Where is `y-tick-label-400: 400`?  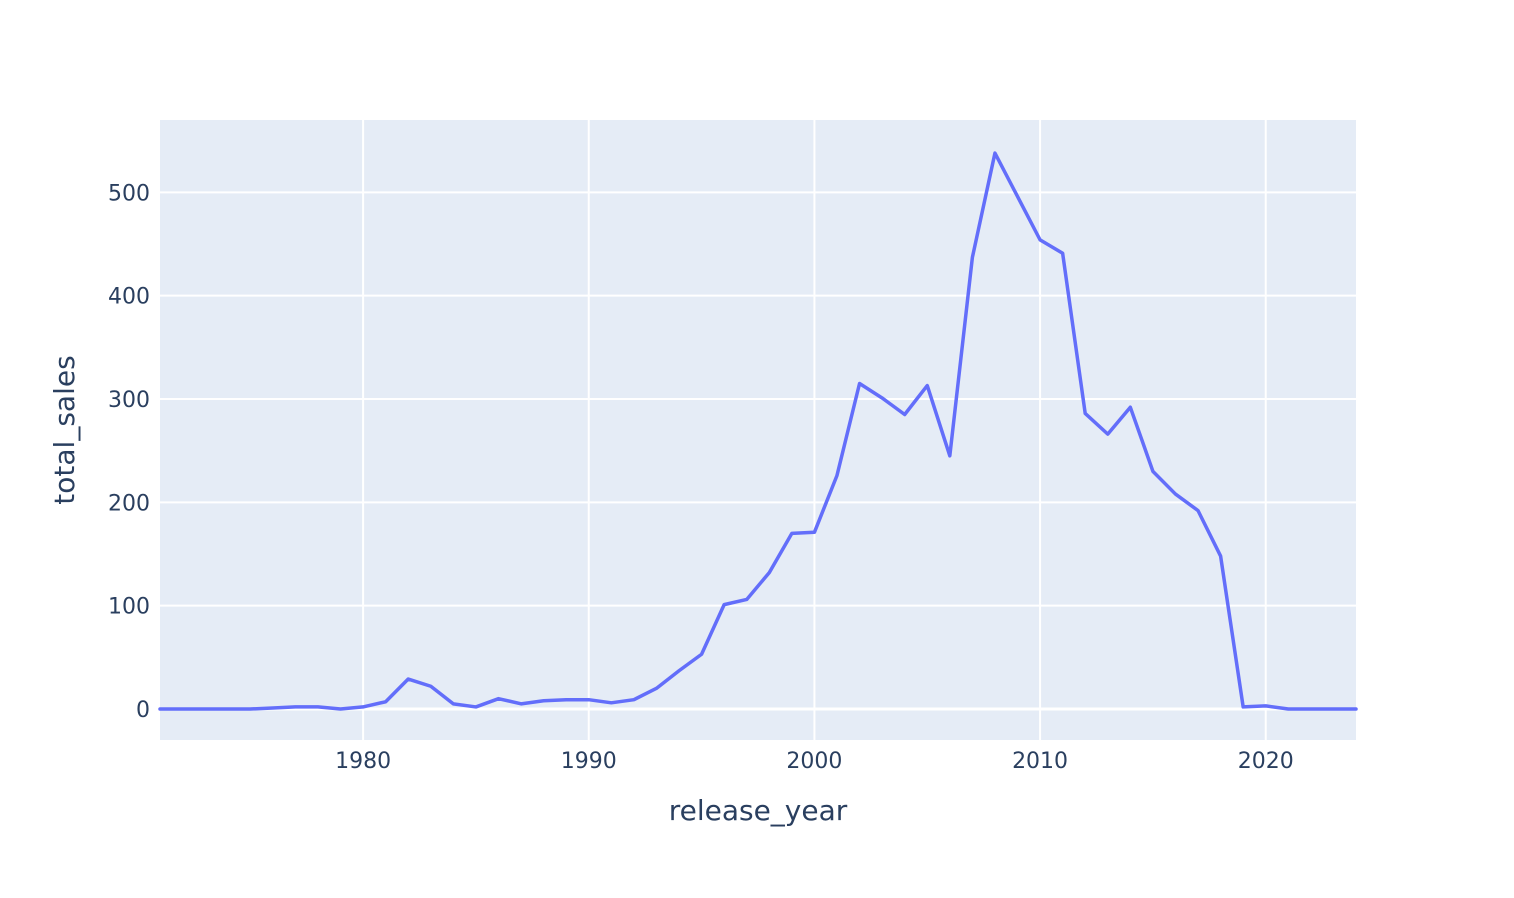
y-tick-label-400: 400 is located at coordinates (129, 297).